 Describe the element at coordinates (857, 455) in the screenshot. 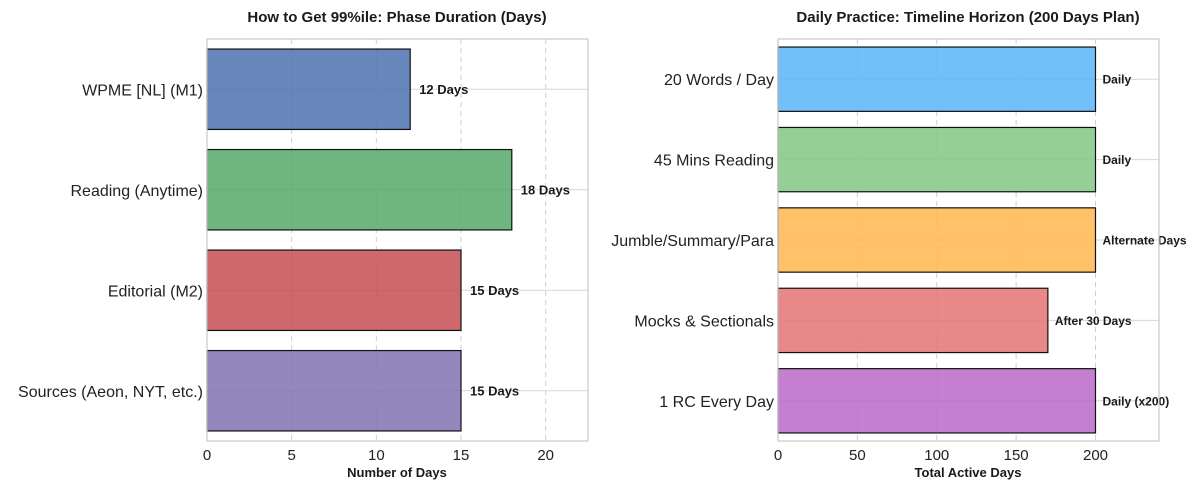

I see `tick-label: 50` at that location.